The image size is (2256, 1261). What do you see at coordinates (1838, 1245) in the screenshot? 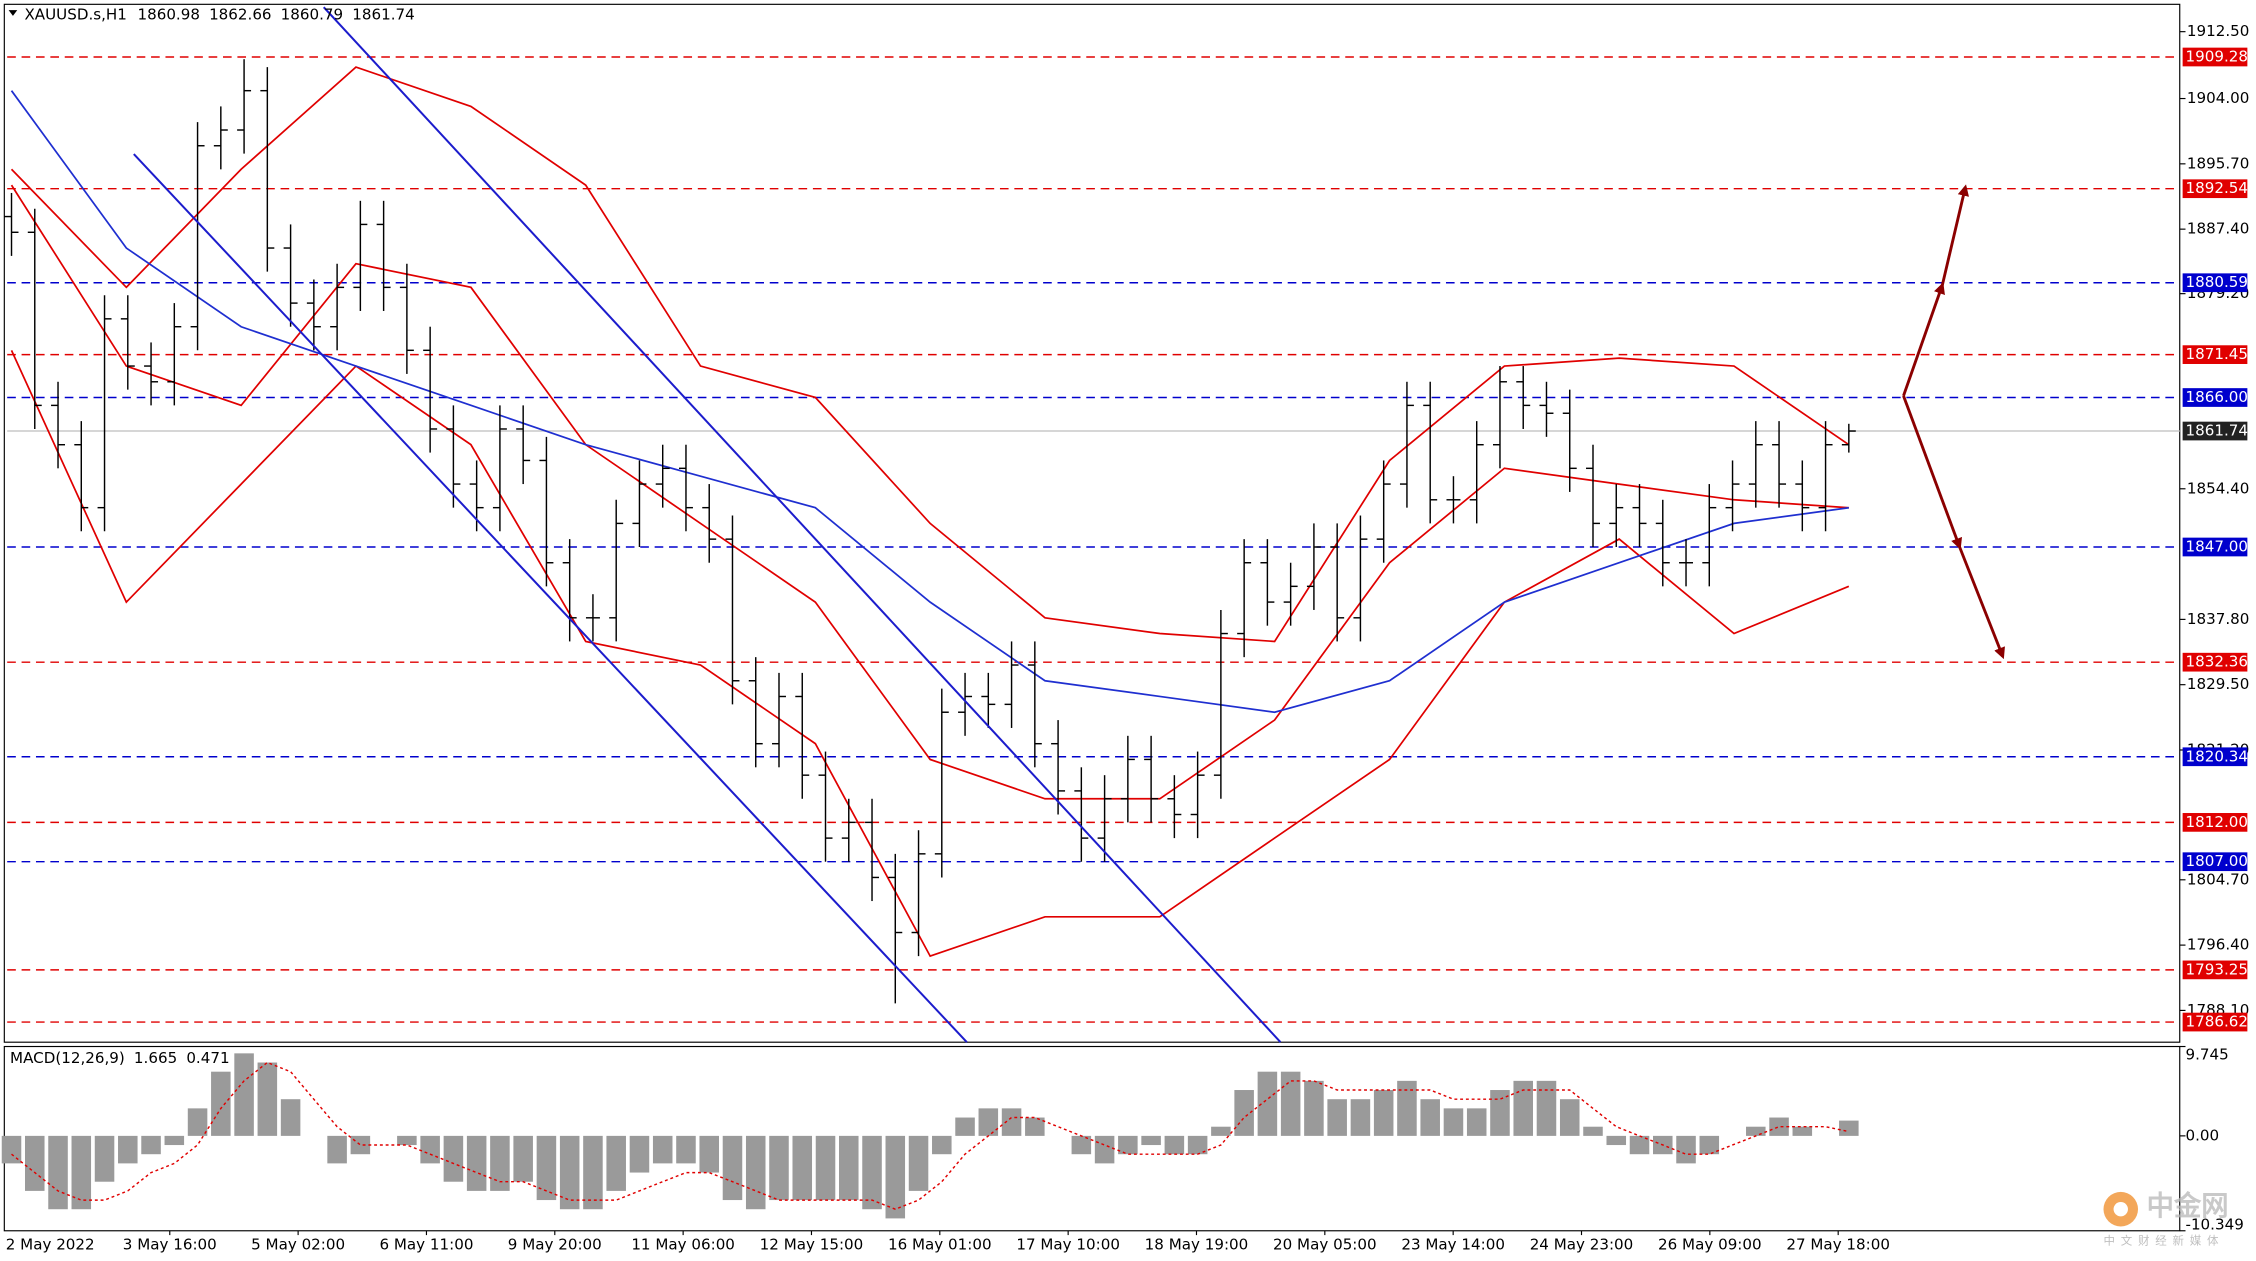
I see `x-tick-label: 27 May 18:00` at bounding box center [1838, 1245].